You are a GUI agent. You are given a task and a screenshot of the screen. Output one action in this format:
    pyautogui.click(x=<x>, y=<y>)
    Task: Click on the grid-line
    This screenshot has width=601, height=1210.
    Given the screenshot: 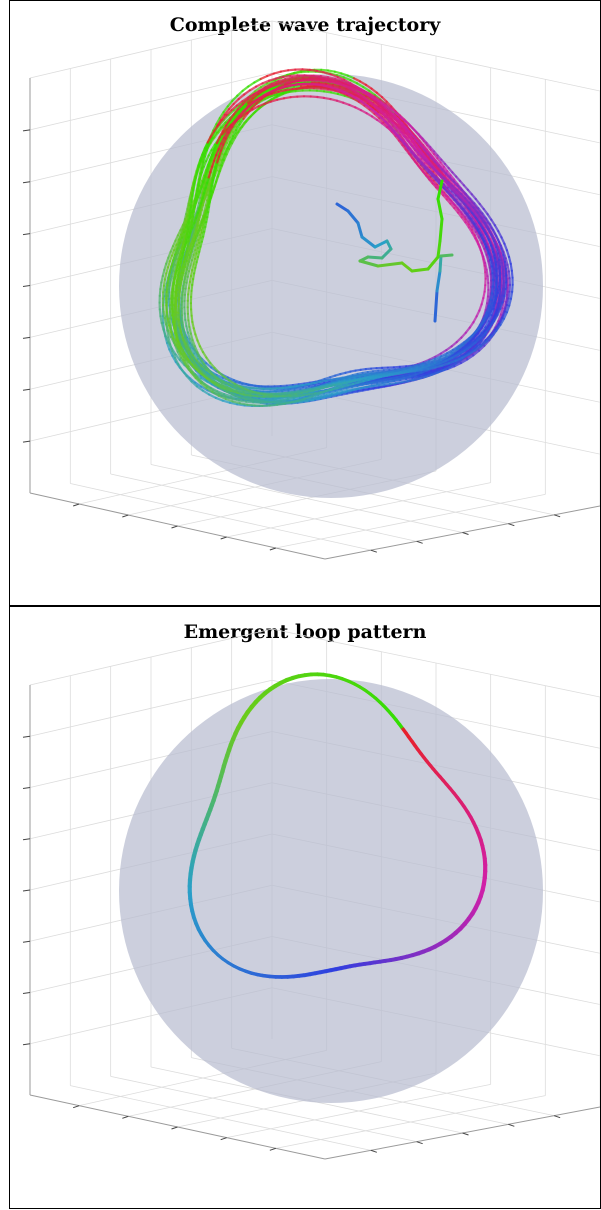 What is the action you would take?
    pyautogui.click(x=435, y=663)
    